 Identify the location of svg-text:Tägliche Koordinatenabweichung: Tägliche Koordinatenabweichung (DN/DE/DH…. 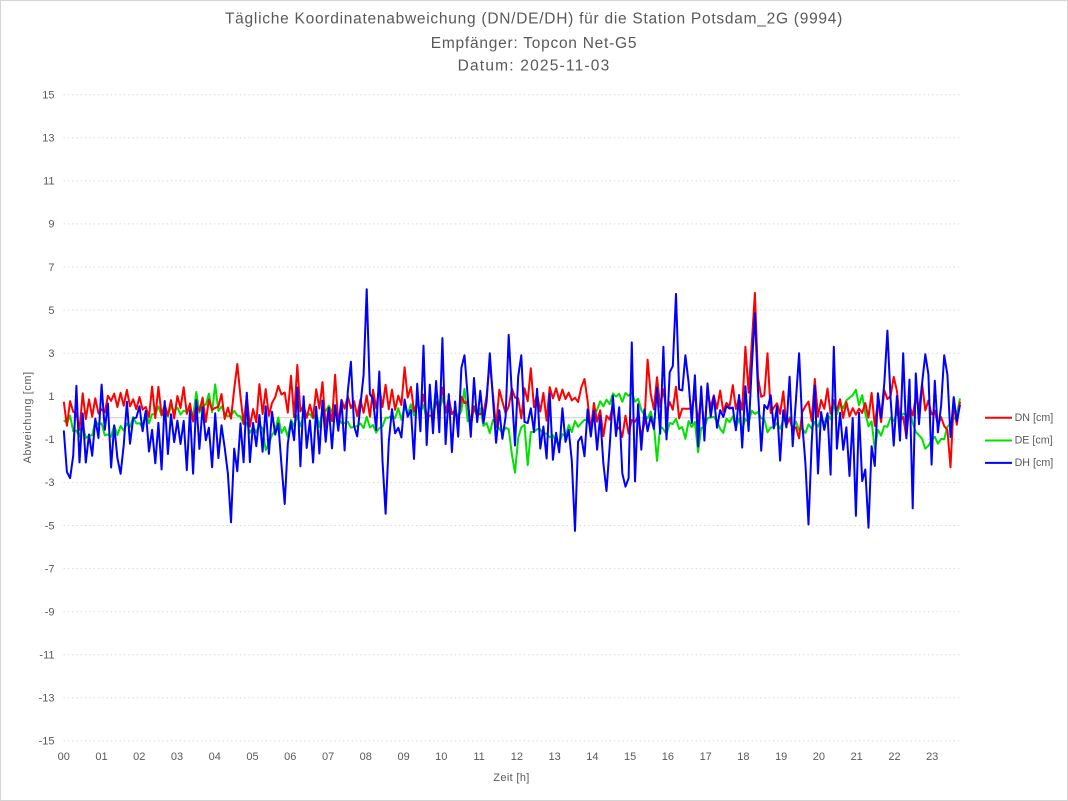
(534, 19).